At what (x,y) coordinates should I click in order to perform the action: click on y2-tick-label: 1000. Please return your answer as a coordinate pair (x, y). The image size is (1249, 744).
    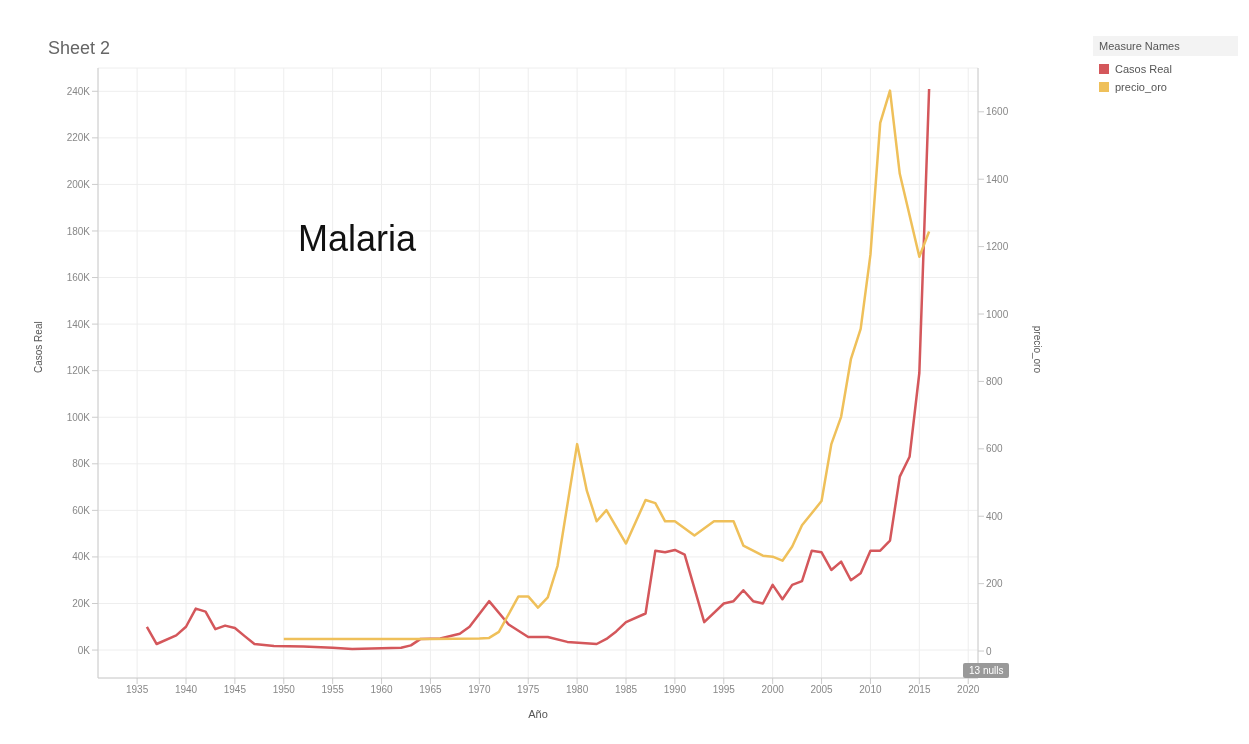
    Looking at the image, I should click on (997, 314).